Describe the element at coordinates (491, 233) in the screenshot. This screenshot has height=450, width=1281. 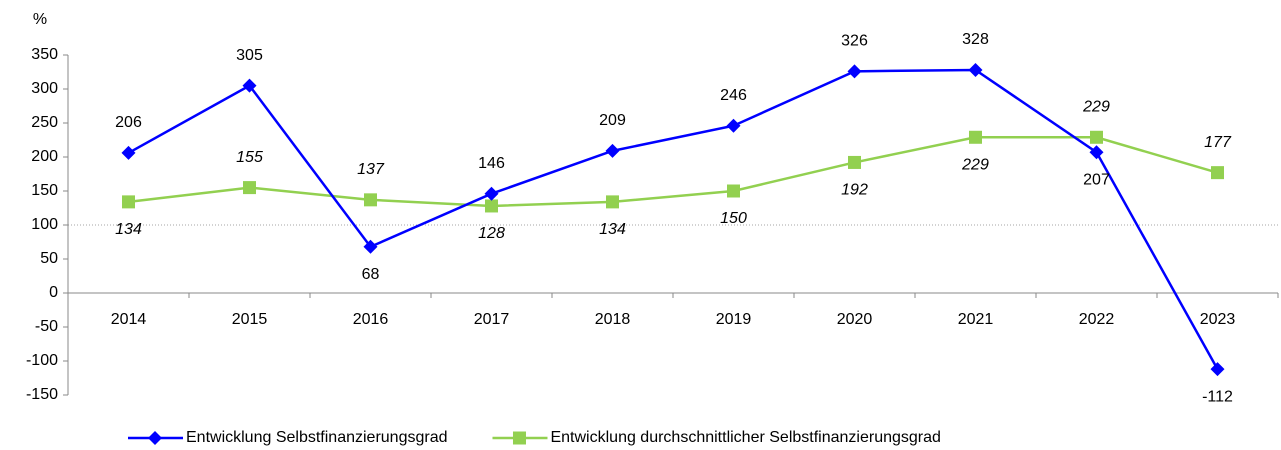
I see `data-label: 128` at that location.